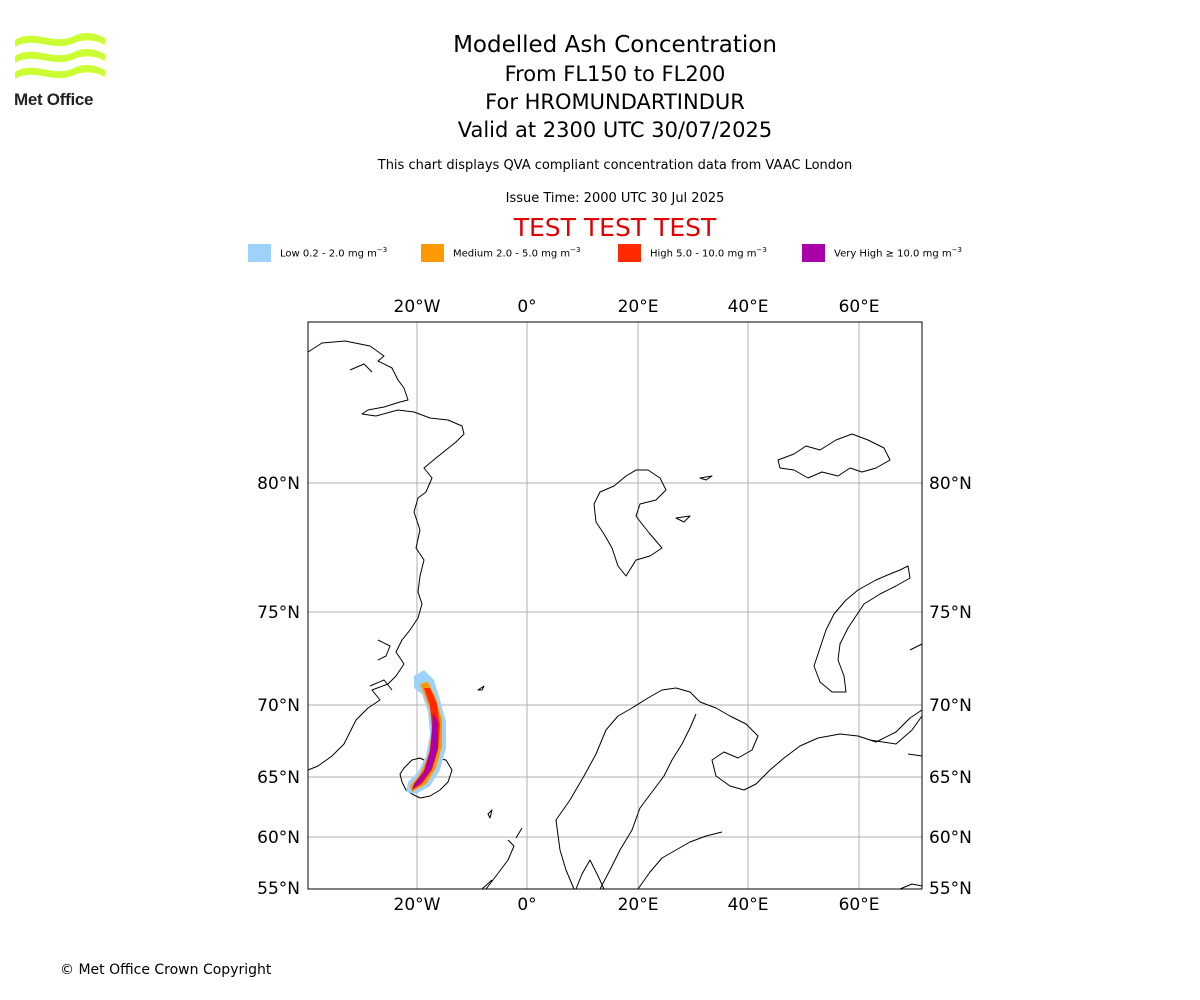  What do you see at coordinates (615, 130) in the screenshot?
I see `valid-time: Valid at 2300 UTC 30/07/2025` at bounding box center [615, 130].